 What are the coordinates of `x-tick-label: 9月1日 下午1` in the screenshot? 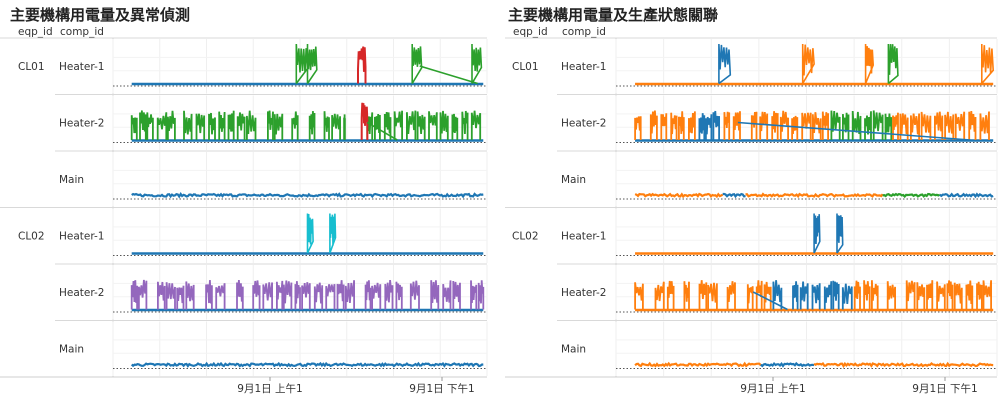 It's located at (441, 388).